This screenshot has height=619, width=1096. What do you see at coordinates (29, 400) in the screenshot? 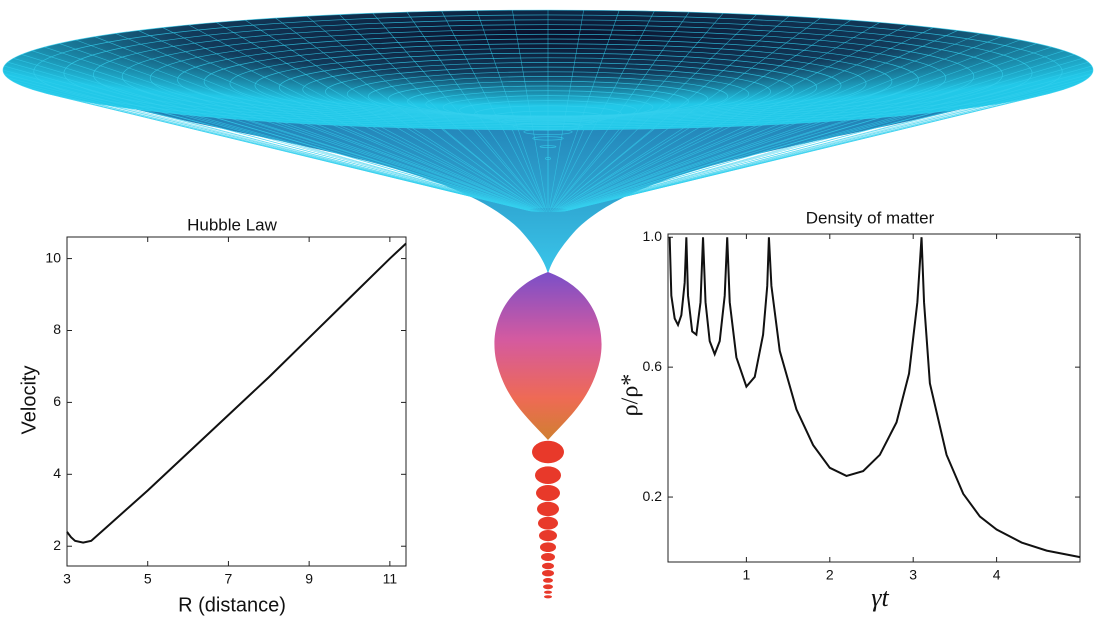
I see `y-axis-label: Velocity` at bounding box center [29, 400].